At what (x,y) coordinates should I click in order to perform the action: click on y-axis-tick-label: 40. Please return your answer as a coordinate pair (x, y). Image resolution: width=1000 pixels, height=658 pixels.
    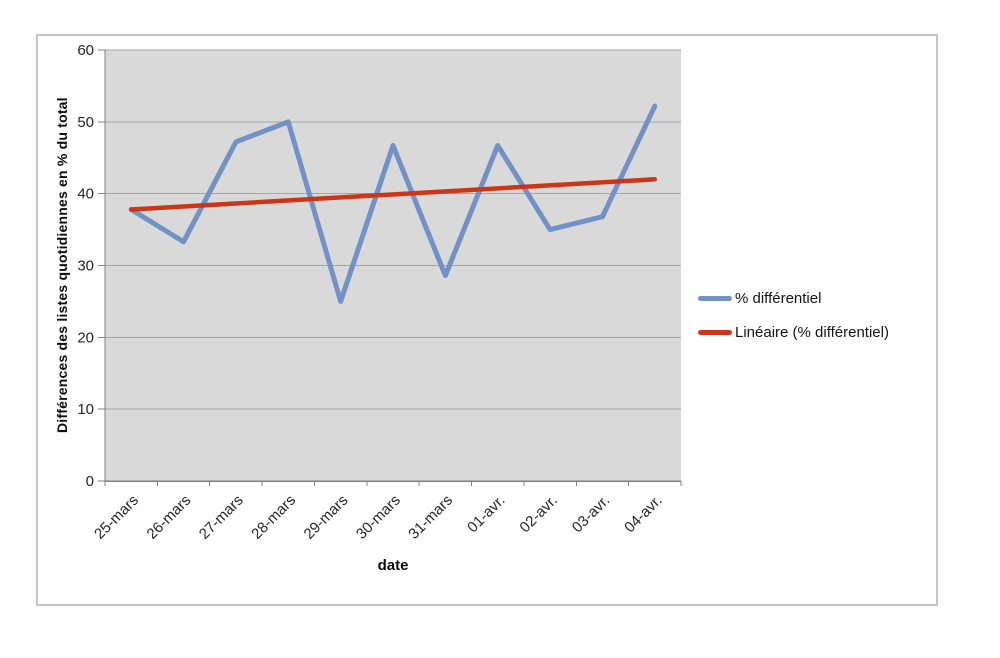
    Looking at the image, I should click on (85, 194).